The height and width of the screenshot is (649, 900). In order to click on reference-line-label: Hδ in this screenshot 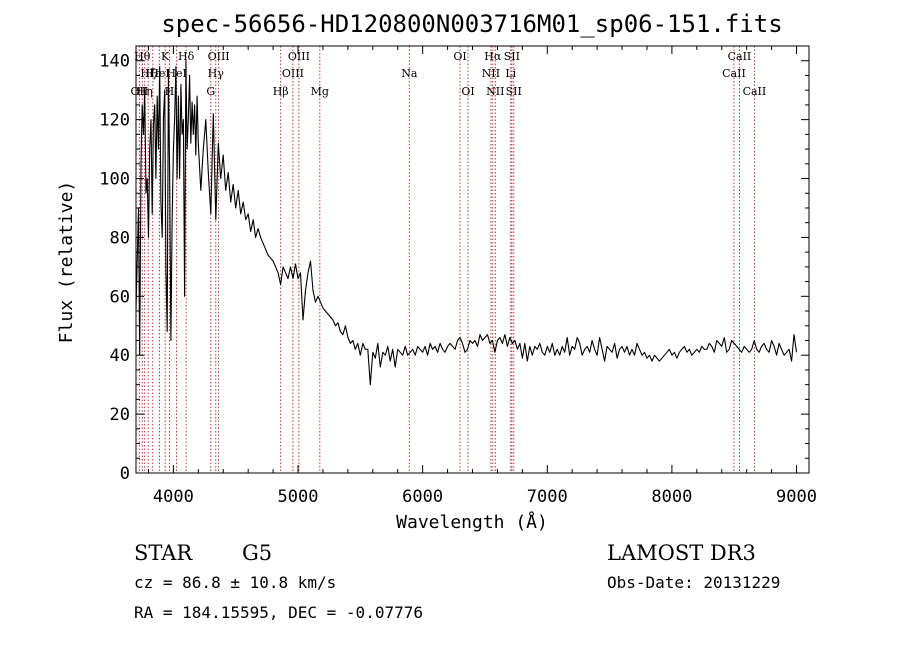, I will do `click(186, 56)`.